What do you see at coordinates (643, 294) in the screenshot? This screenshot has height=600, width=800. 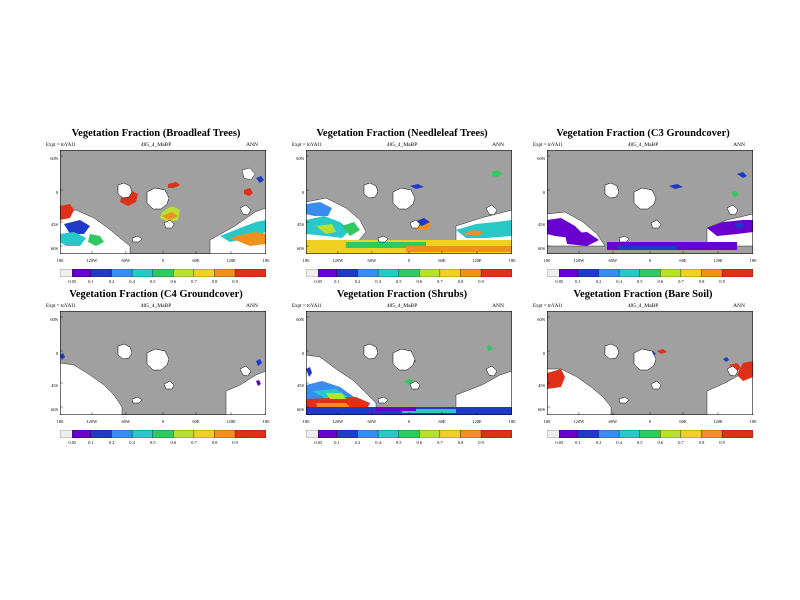 I see `panel-title: Vegetation Fraction (Bare Soil)` at bounding box center [643, 294].